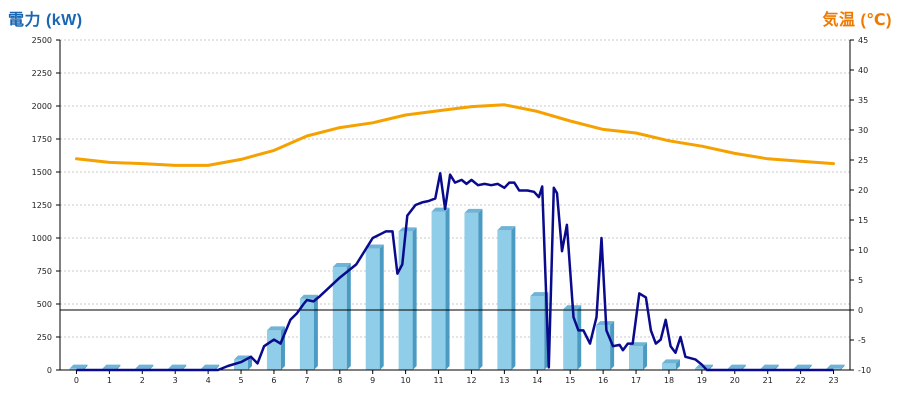  Describe the element at coordinates (862, 340) in the screenshot. I see `right-tick-label: -5` at that location.